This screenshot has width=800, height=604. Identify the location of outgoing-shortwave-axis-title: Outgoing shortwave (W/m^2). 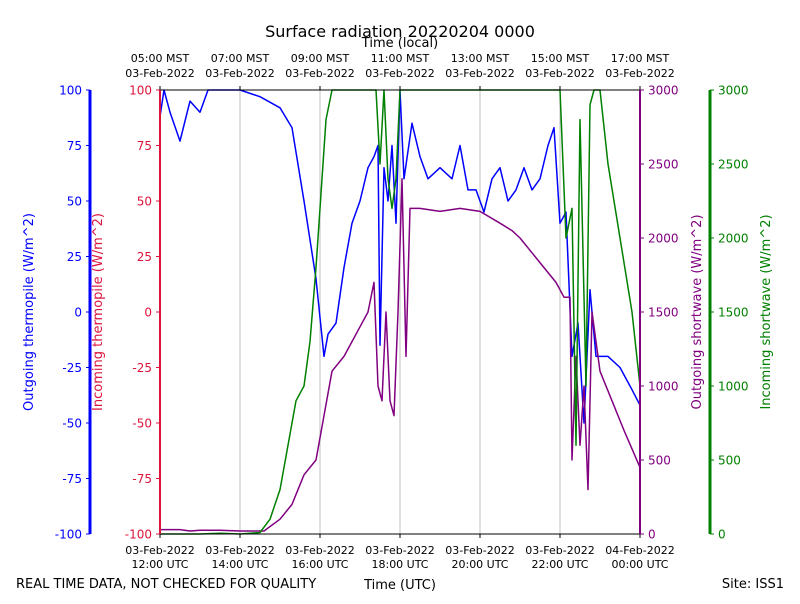
(697, 311).